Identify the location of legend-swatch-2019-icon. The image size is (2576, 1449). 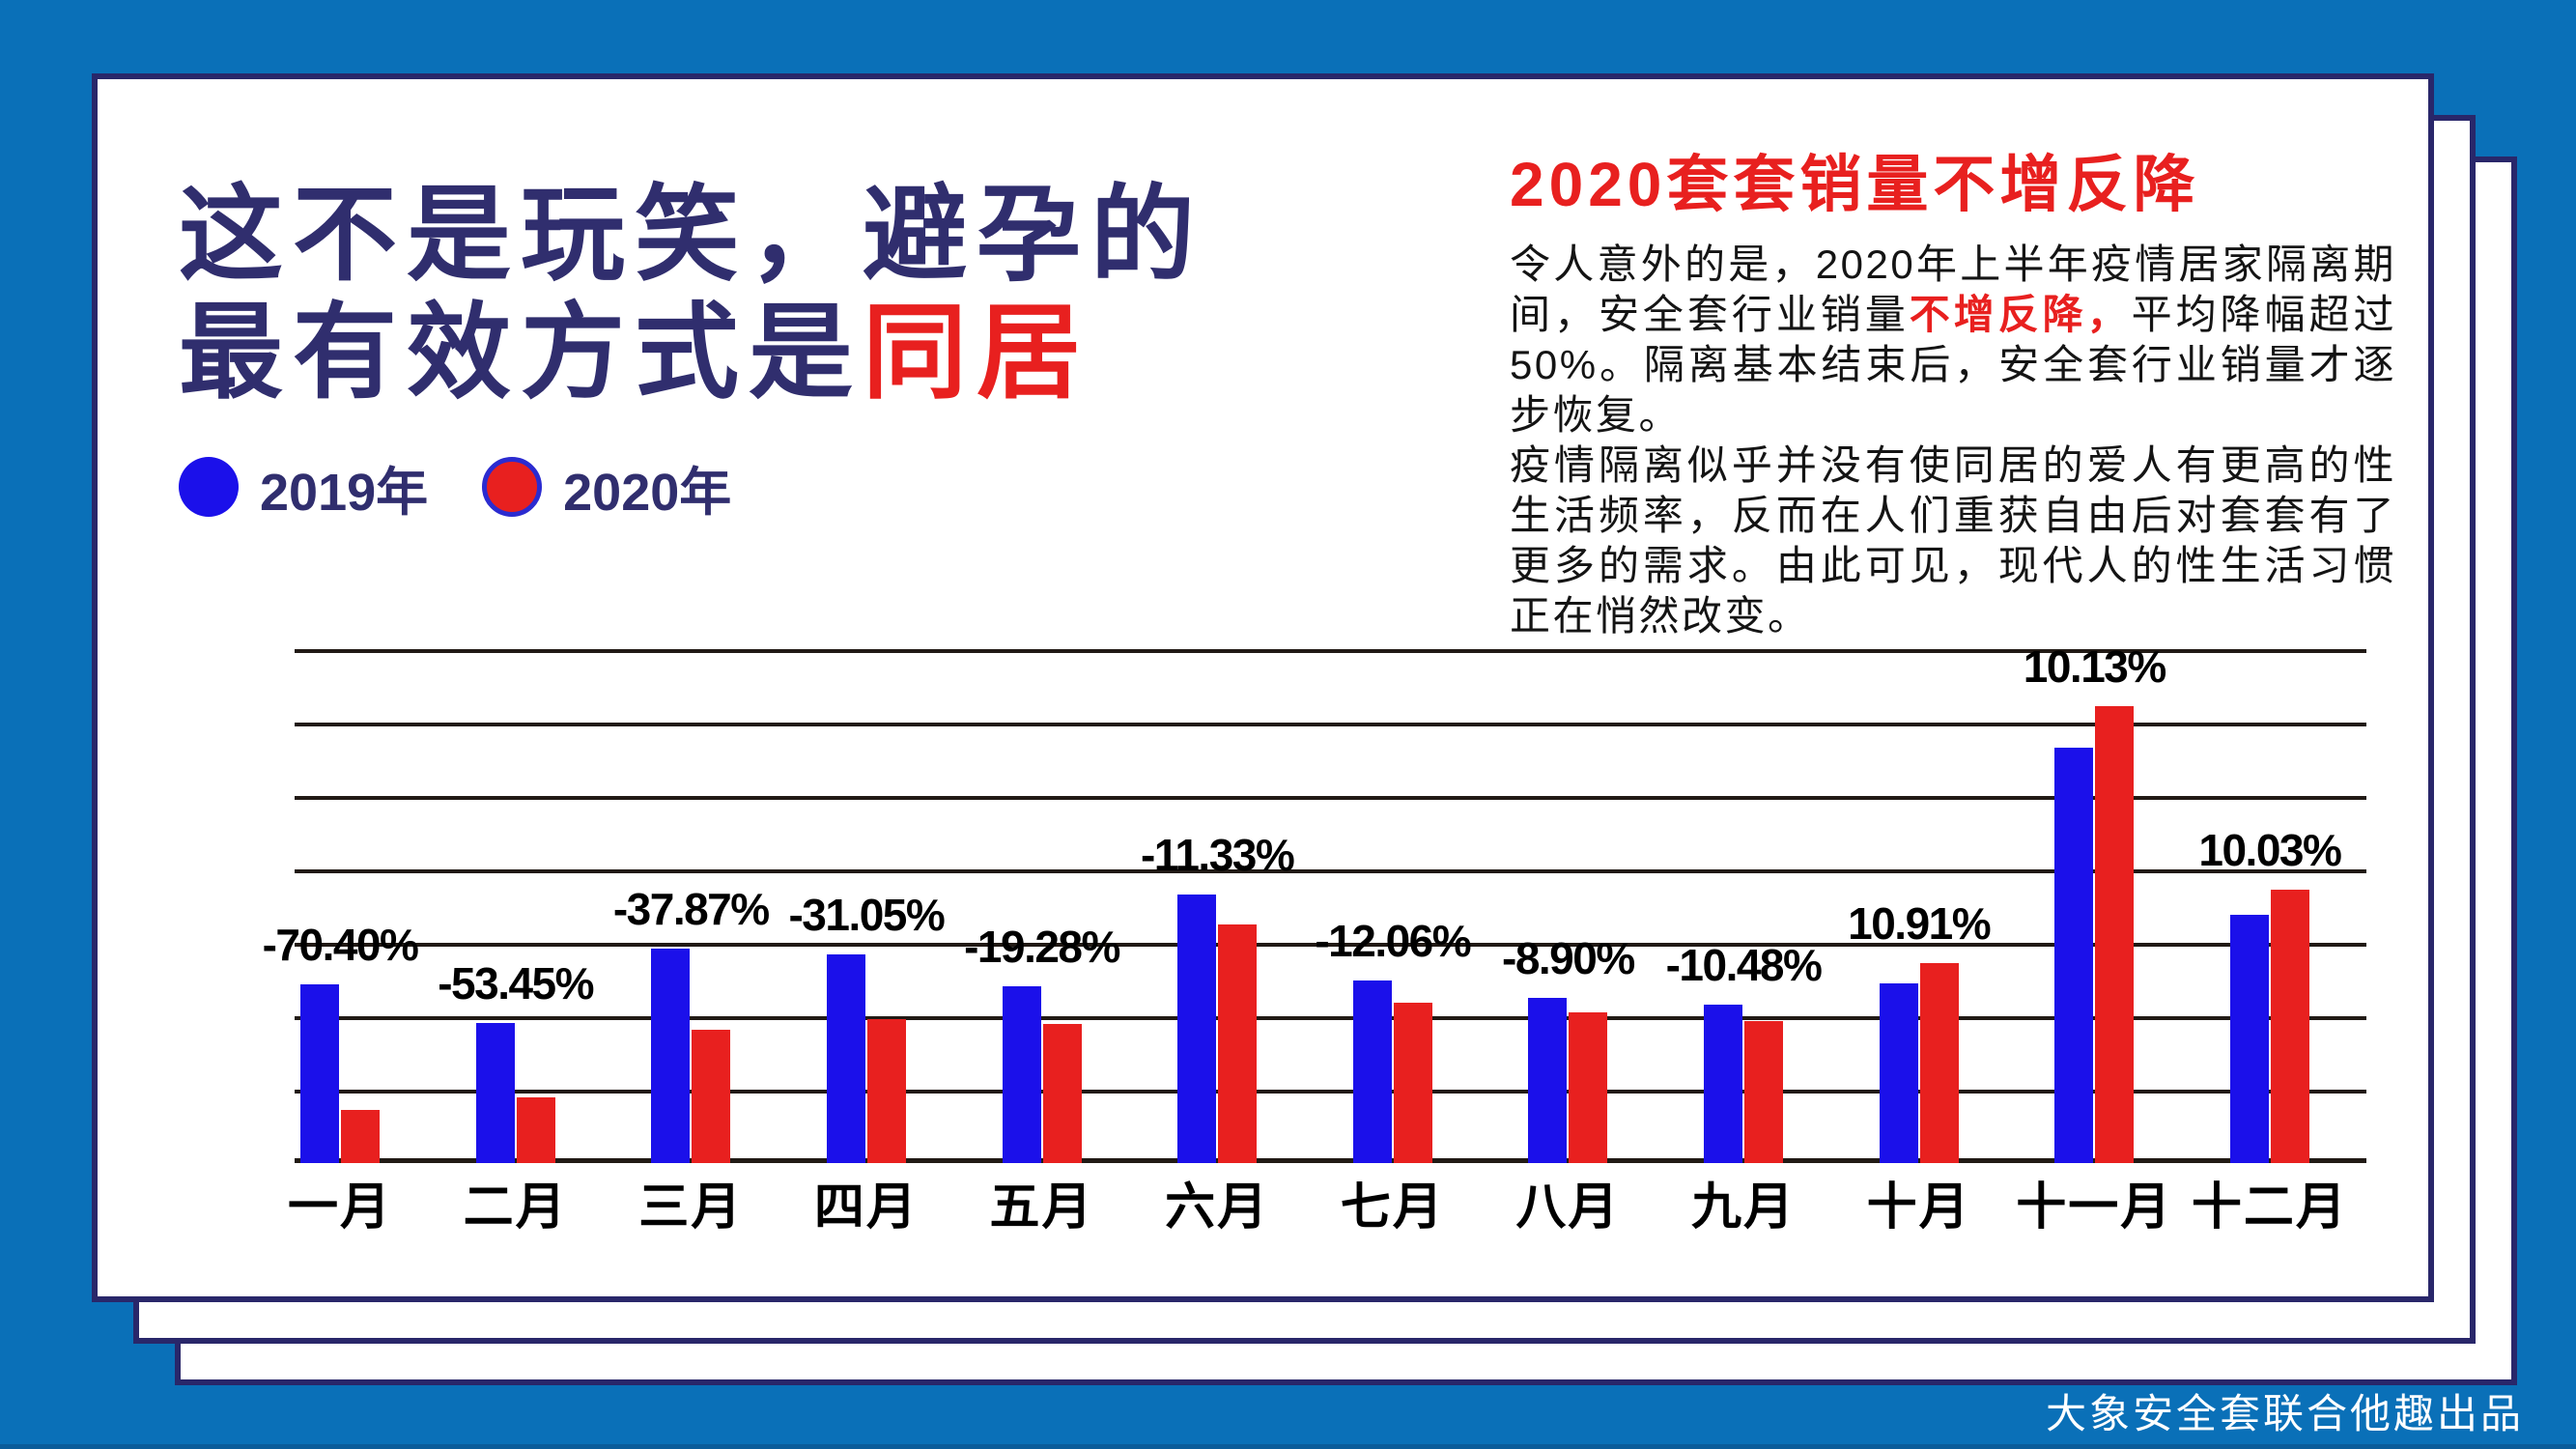
(209, 487).